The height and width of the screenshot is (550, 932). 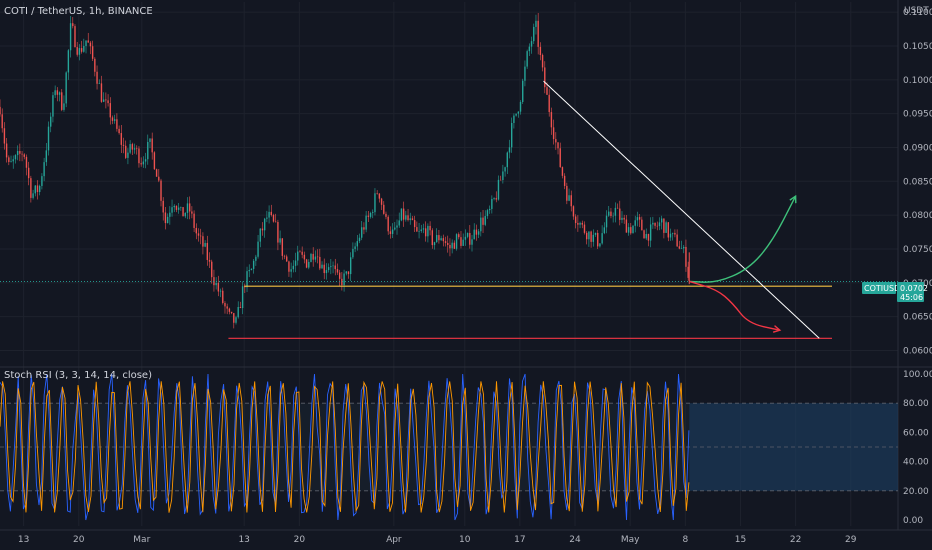 What do you see at coordinates (437, 540) in the screenshot?
I see `time-axis: 13 20 Mar 13 20 Apr 10 17 24 May 8 15 22 29` at bounding box center [437, 540].